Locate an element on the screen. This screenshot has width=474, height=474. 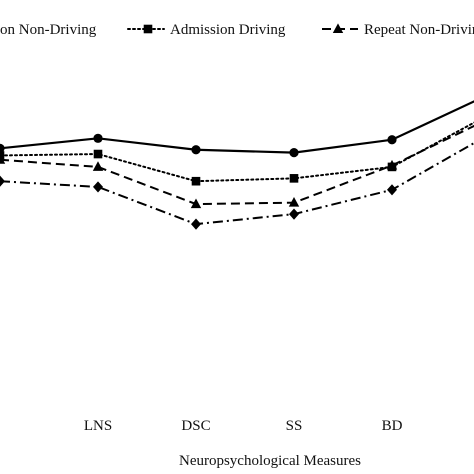
x-tick-label: SS is located at coordinates (294, 426).